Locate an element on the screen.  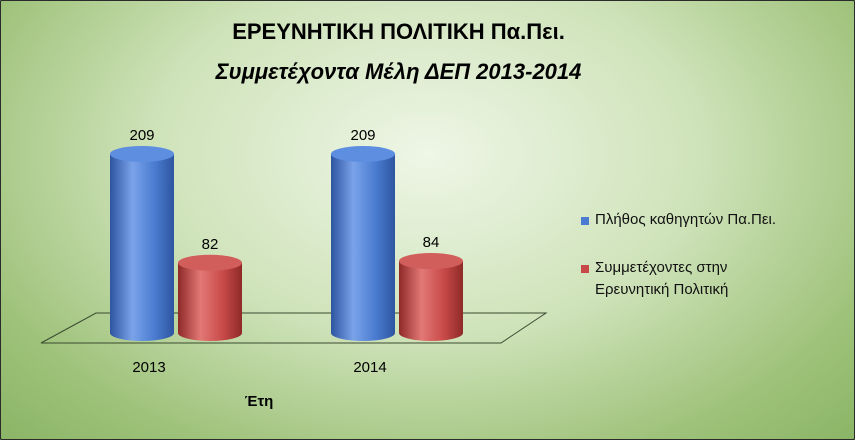
x-axis-title: Έτη is located at coordinates (259, 401).